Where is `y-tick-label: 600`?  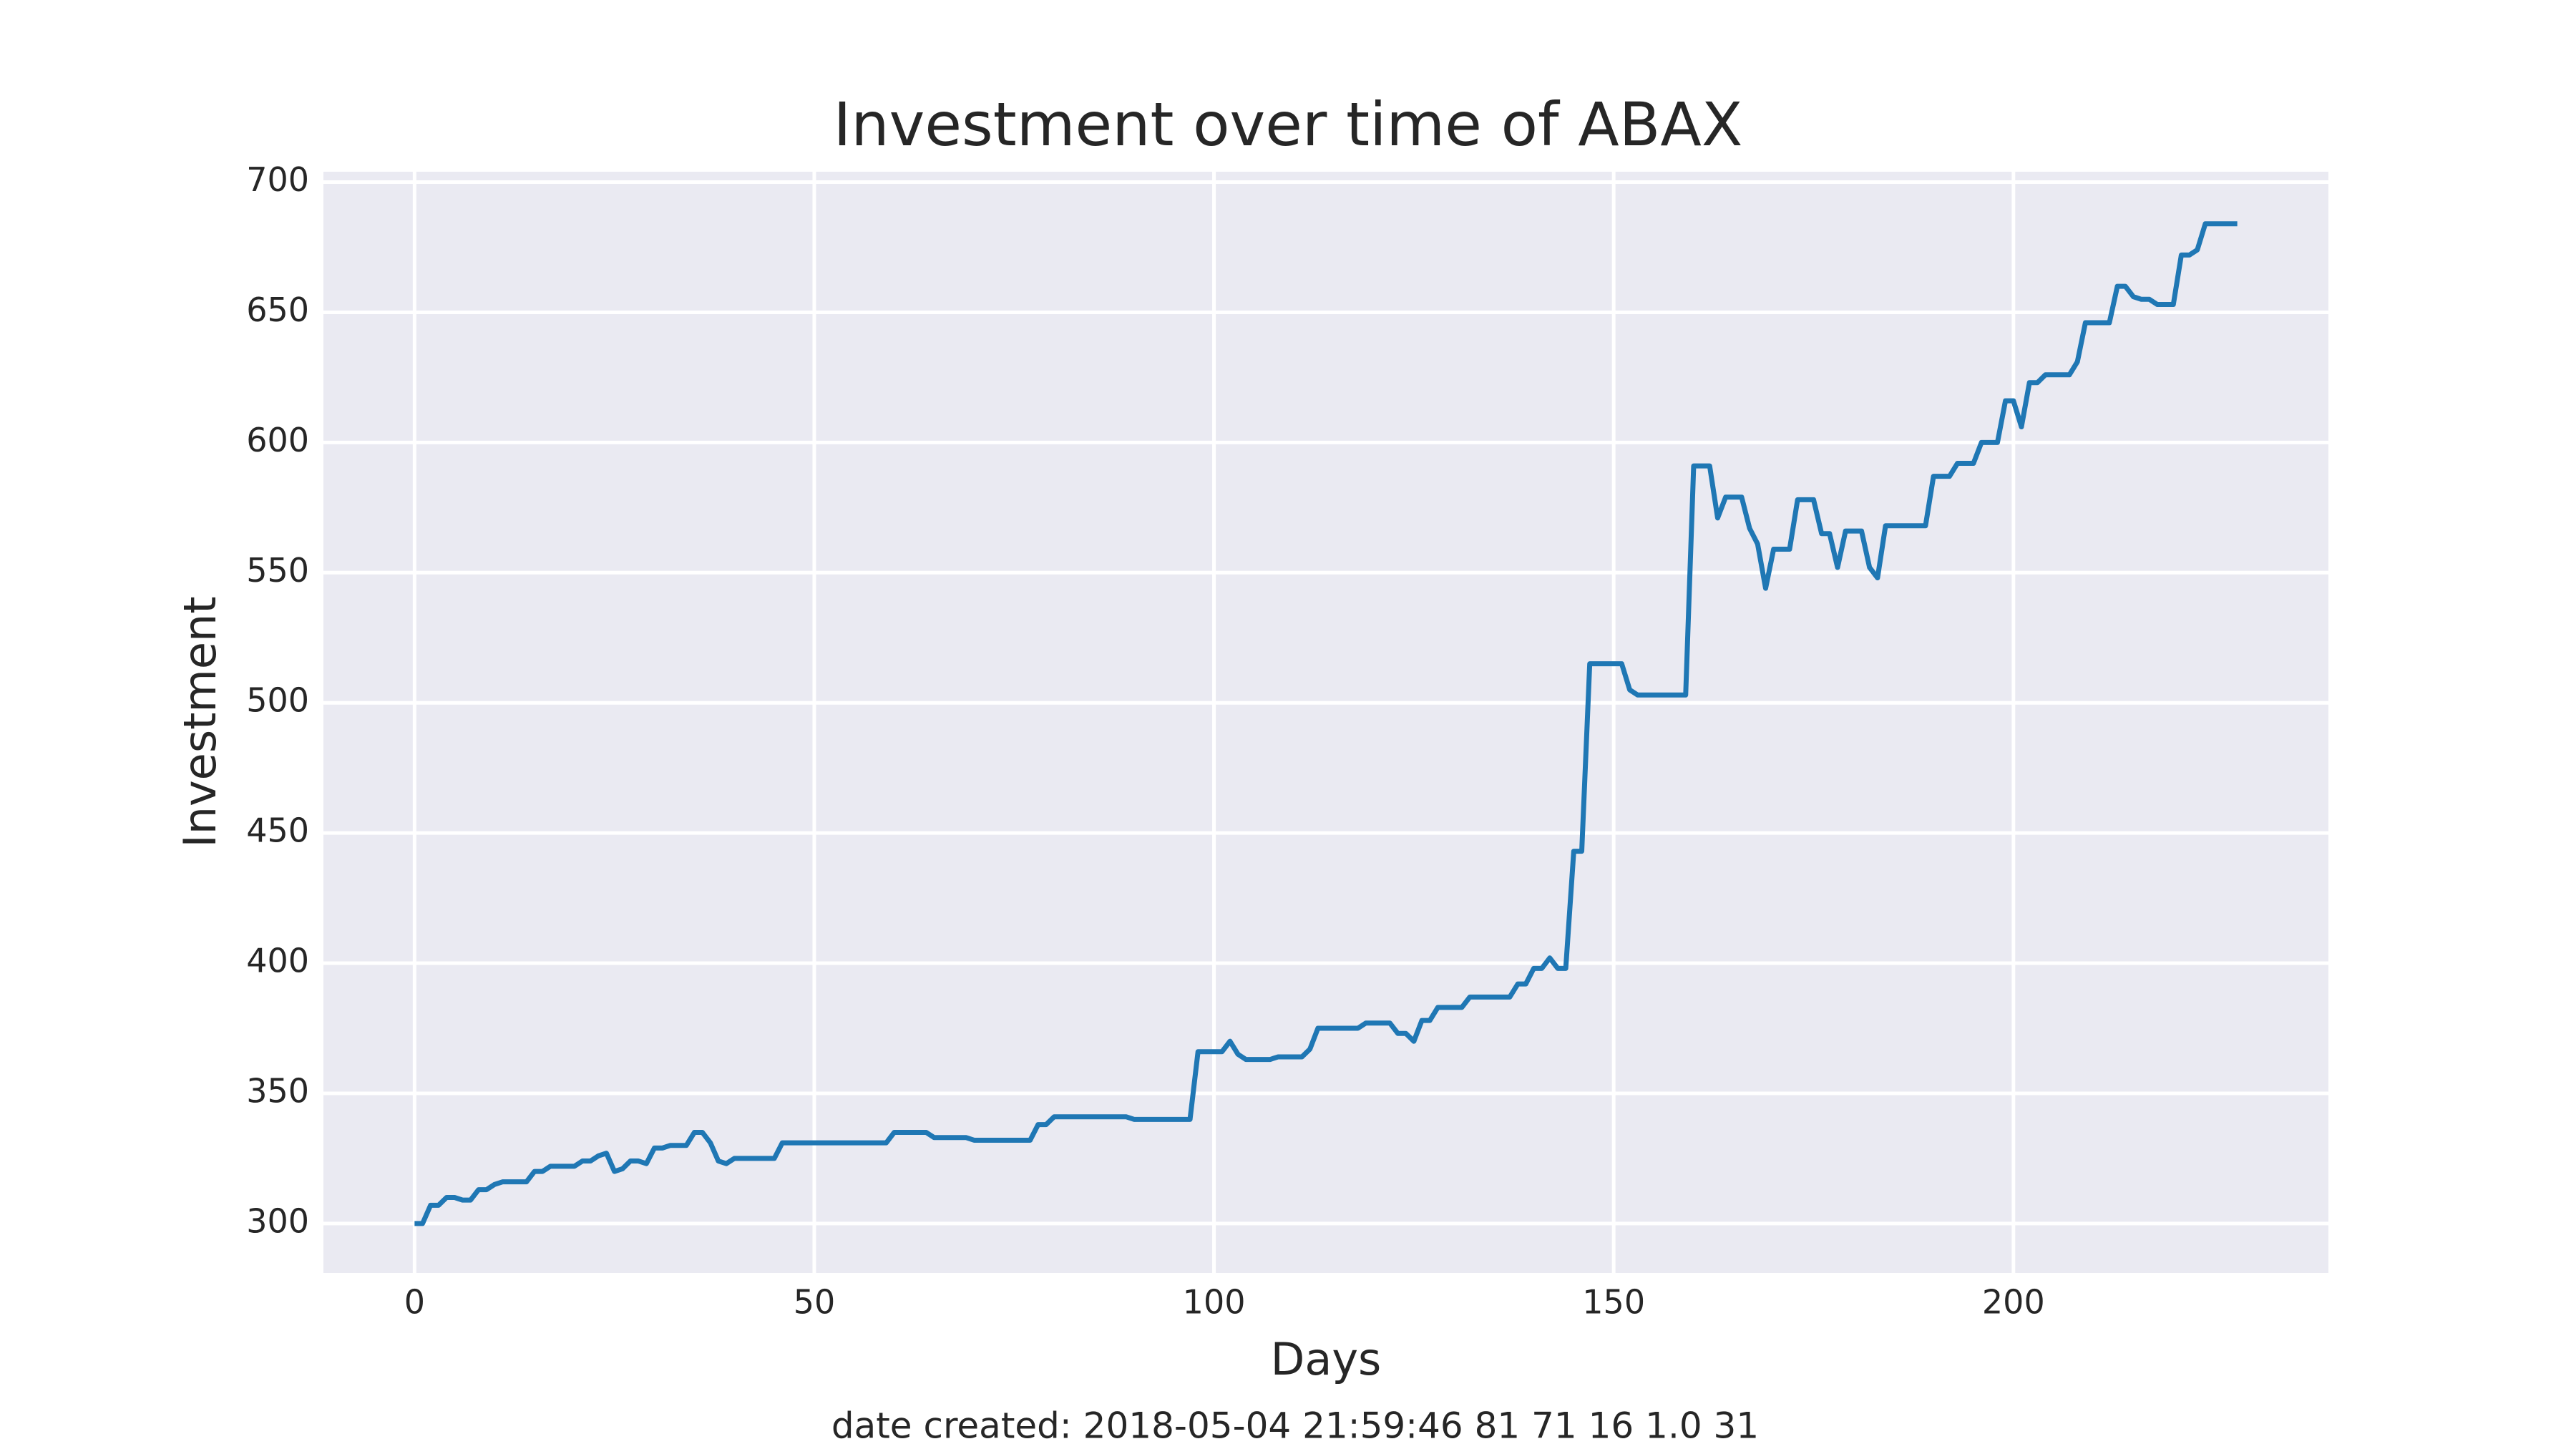
y-tick-label: 600 is located at coordinates (277, 440).